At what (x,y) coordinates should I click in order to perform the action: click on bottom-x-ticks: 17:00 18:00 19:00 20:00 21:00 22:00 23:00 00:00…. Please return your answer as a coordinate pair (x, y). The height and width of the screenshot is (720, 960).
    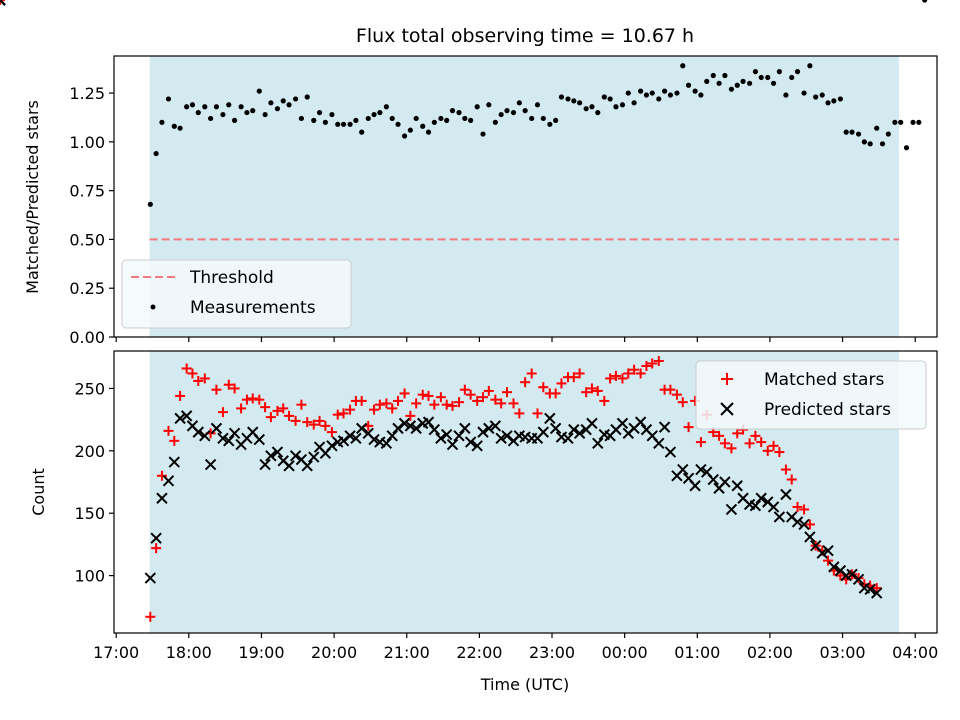
    Looking at the image, I should click on (515, 647).